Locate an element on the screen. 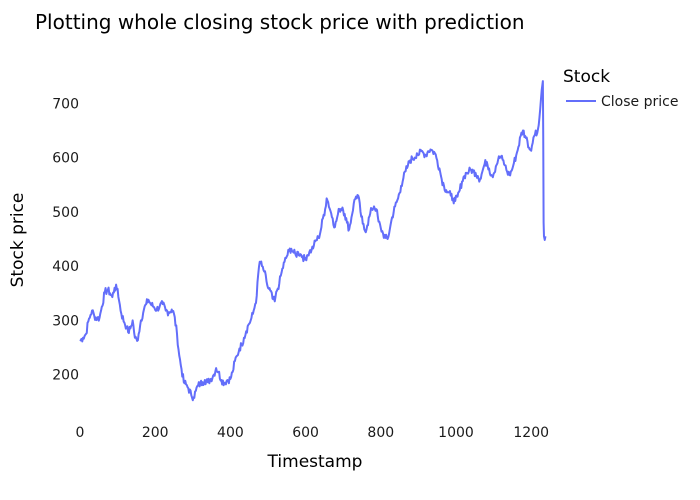 This screenshot has height=500, width=700. x-tick-label: 200 is located at coordinates (155, 433).